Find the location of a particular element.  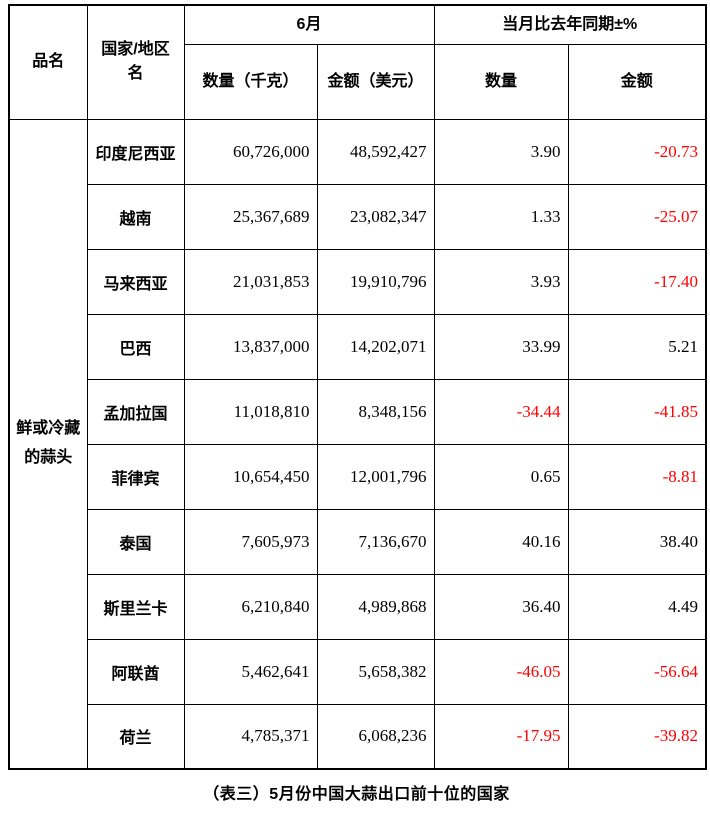

amount-yoy-cell: 38.40 is located at coordinates (637, 541).